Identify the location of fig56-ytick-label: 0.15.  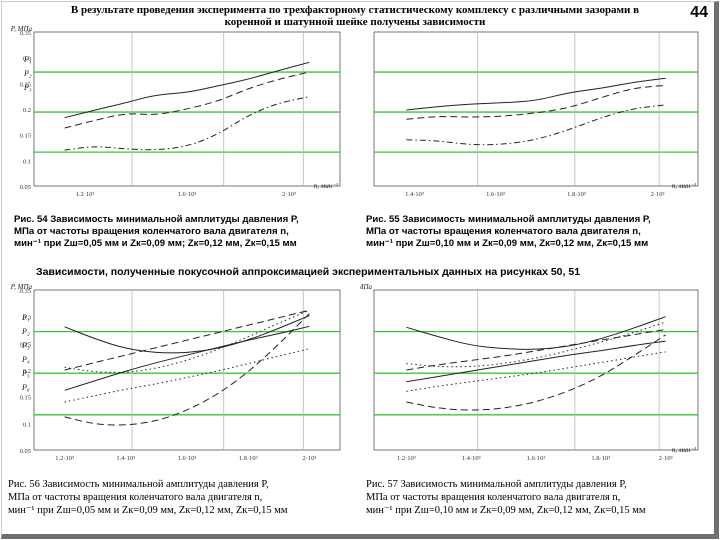
(25, 398).